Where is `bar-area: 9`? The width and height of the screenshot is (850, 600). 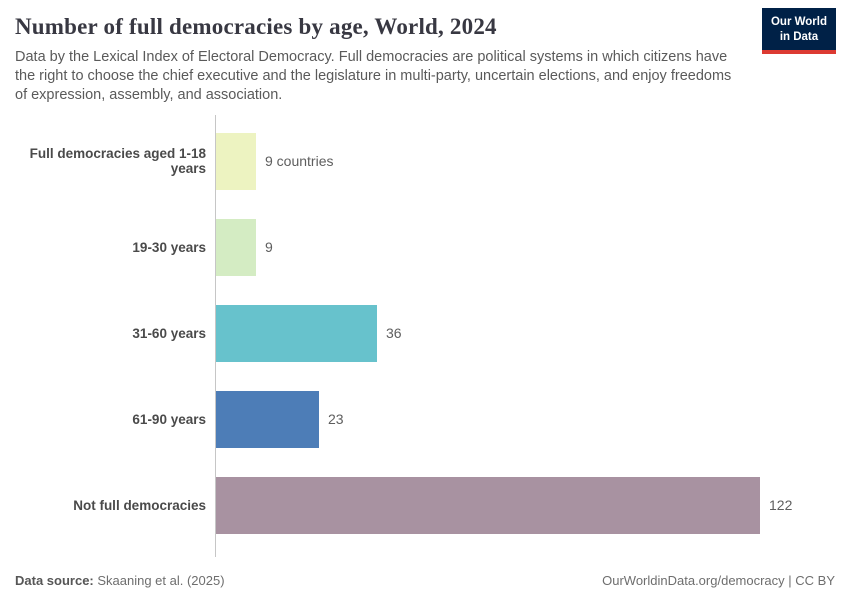
bar-area: 9 is located at coordinates (244, 247).